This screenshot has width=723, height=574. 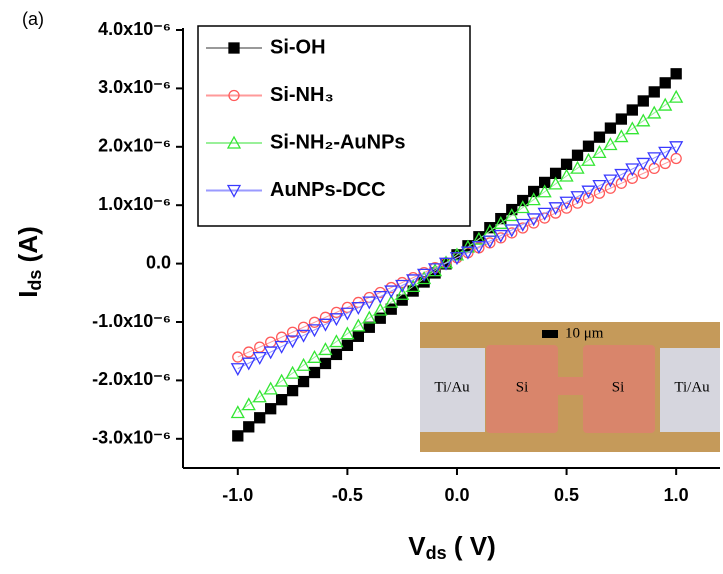 What do you see at coordinates (134, 87) in the screenshot?
I see `y-tick-label: 3.0x10⁻⁶` at bounding box center [134, 87].